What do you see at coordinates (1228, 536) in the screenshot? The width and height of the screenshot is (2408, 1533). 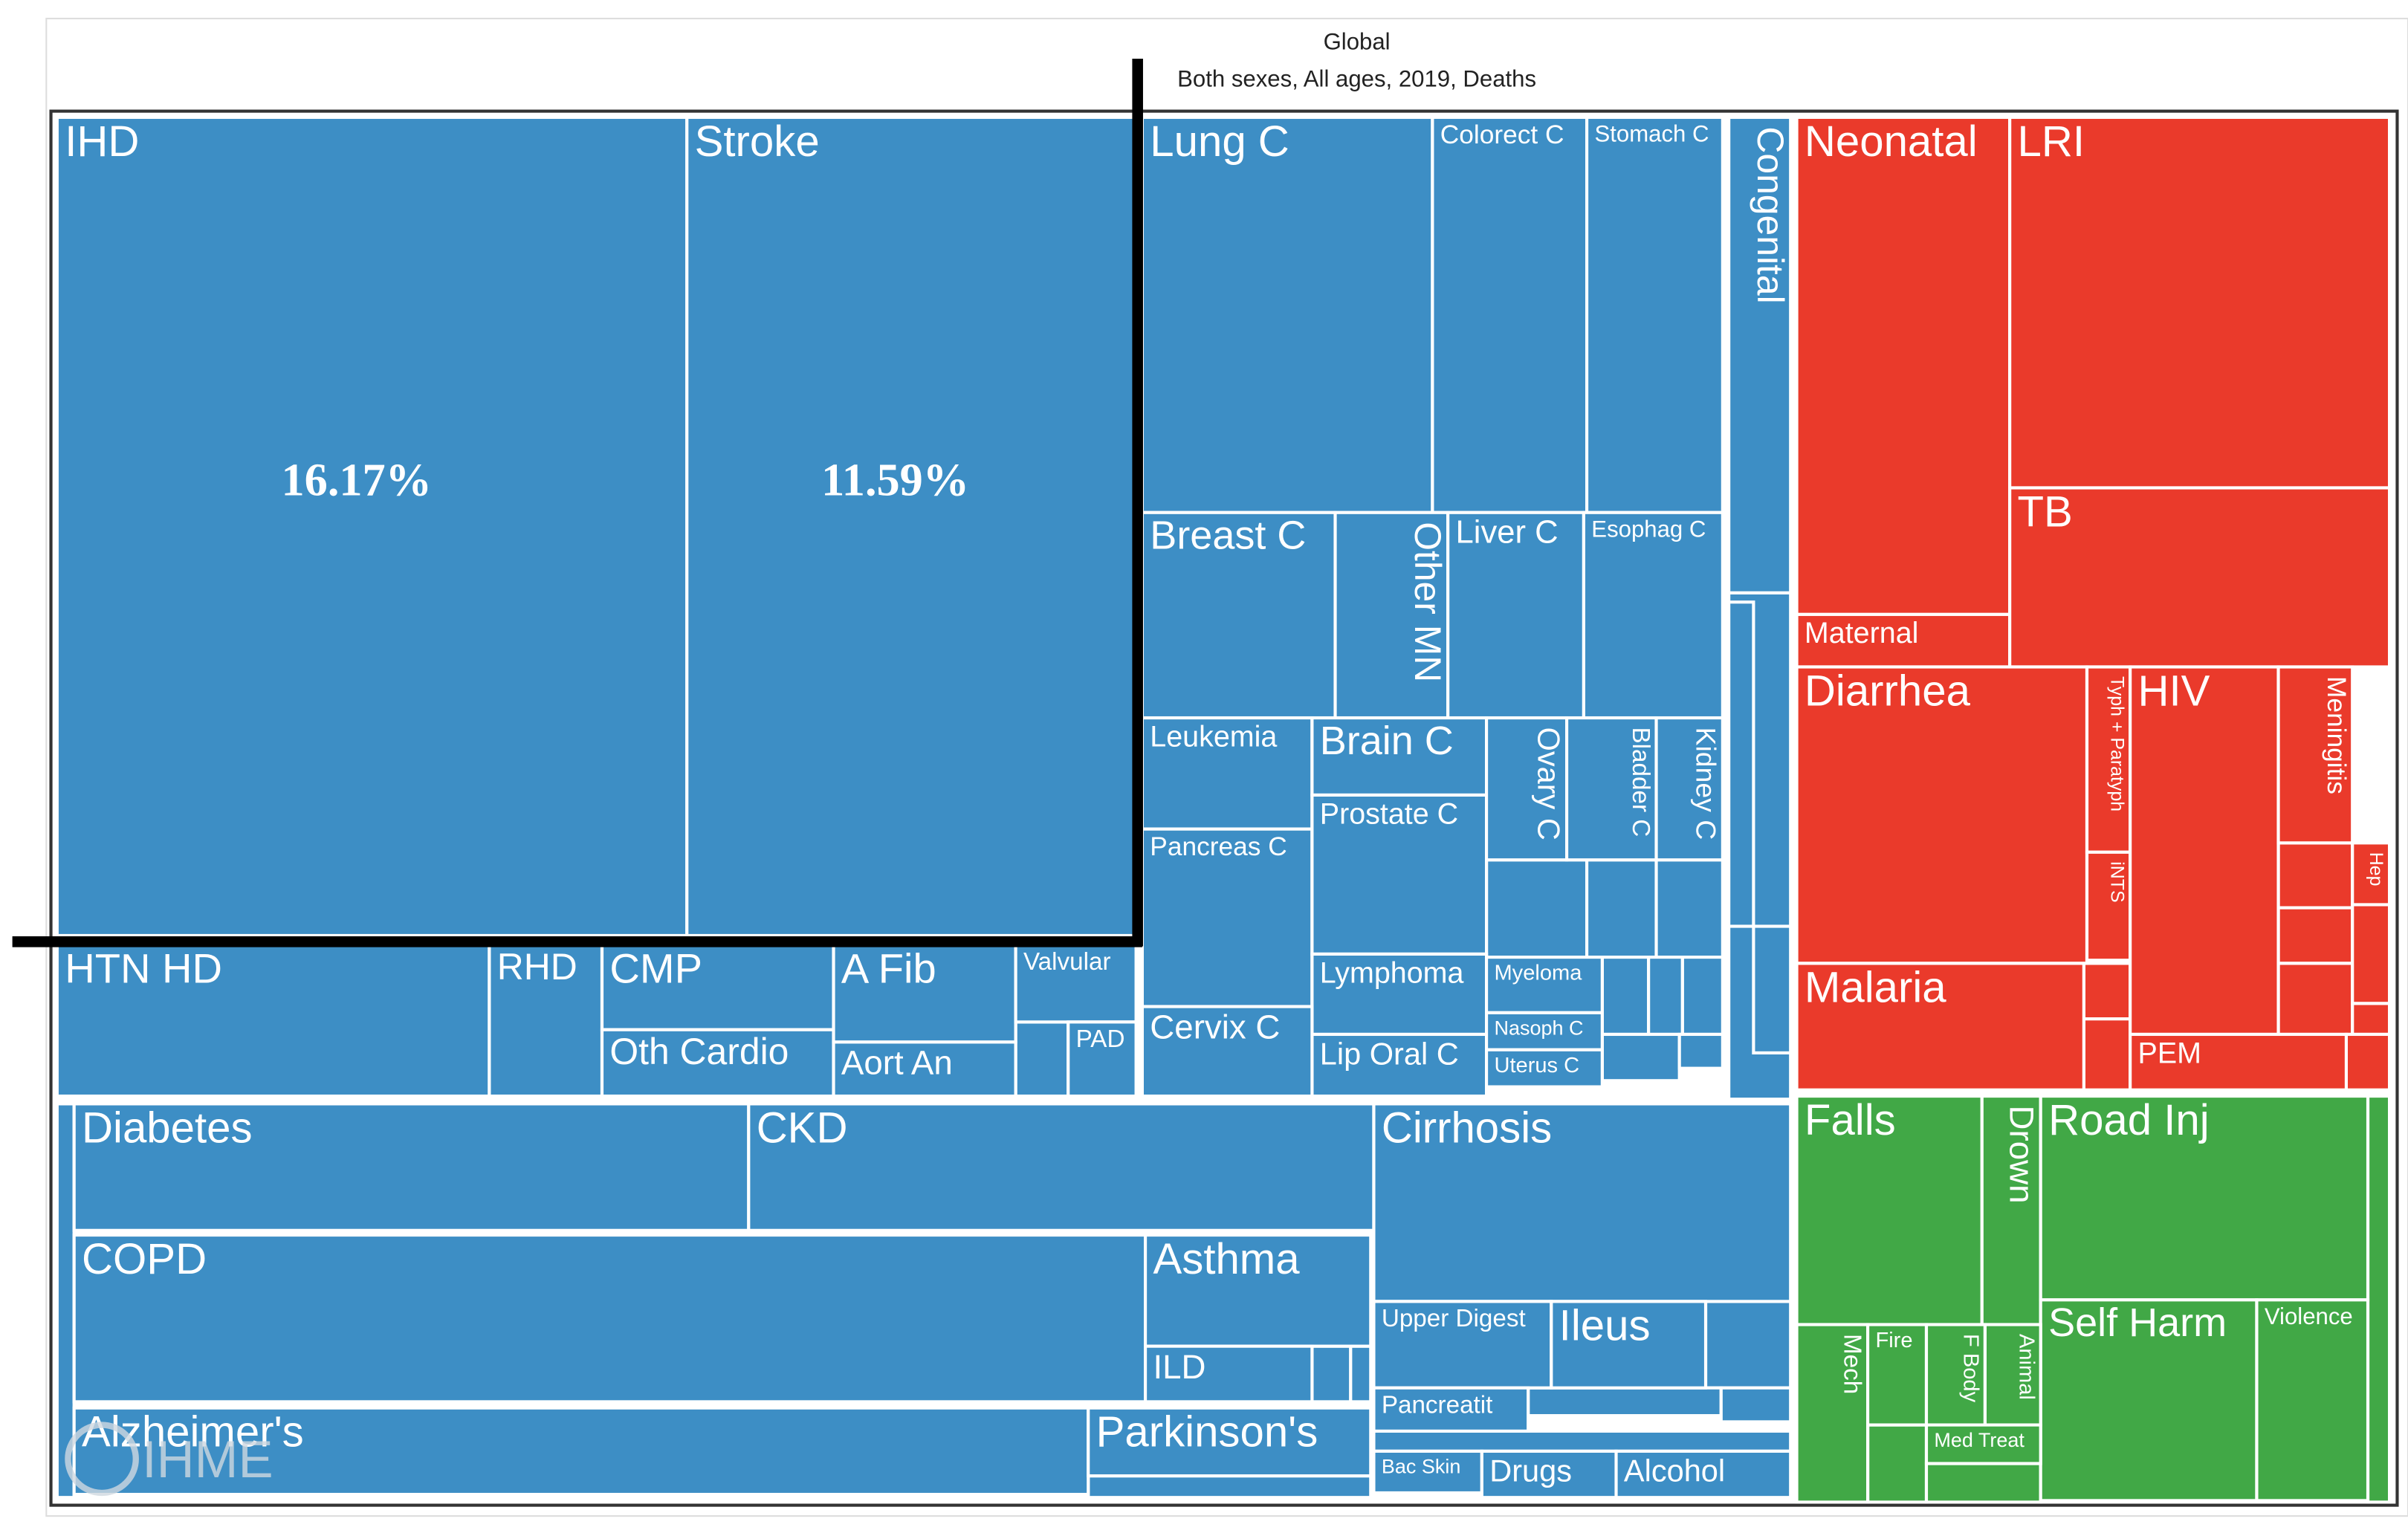 I see `cell-label: Breast C` at bounding box center [1228, 536].